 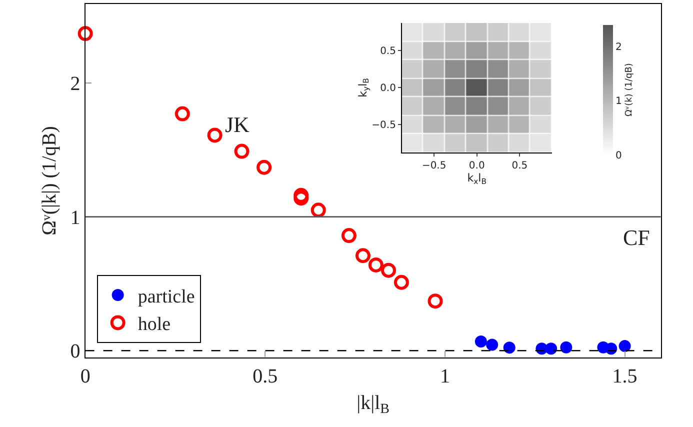 What do you see at coordinates (625, 376) in the screenshot?
I see `x-tick-label: 1.5` at bounding box center [625, 376].